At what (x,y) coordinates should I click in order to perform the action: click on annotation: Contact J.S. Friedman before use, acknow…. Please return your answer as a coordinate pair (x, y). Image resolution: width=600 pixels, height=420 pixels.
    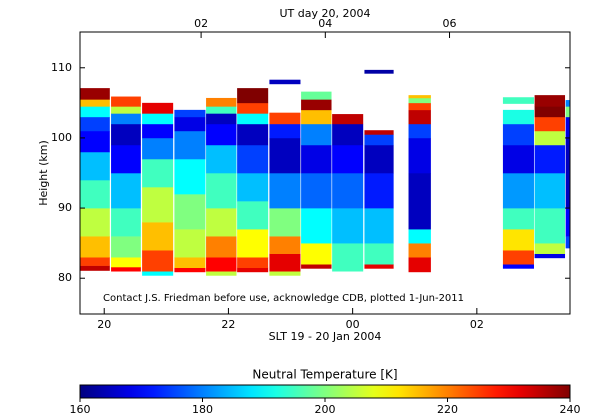
    Looking at the image, I should click on (283, 298).